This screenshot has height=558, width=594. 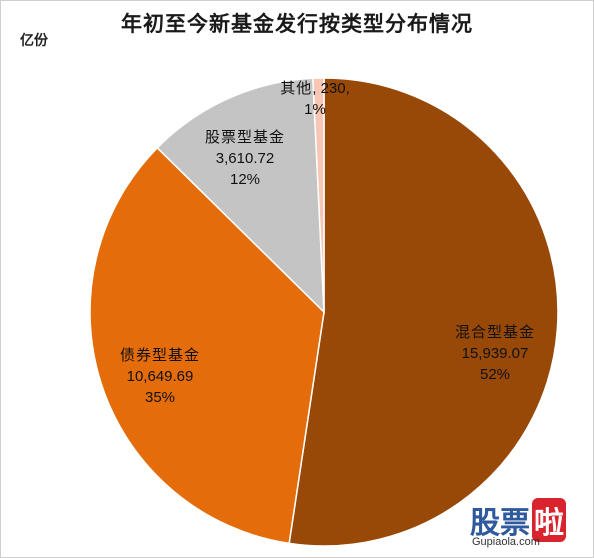 What do you see at coordinates (159, 355) in the screenshot?
I see `slice-name: 债券型基金` at bounding box center [159, 355].